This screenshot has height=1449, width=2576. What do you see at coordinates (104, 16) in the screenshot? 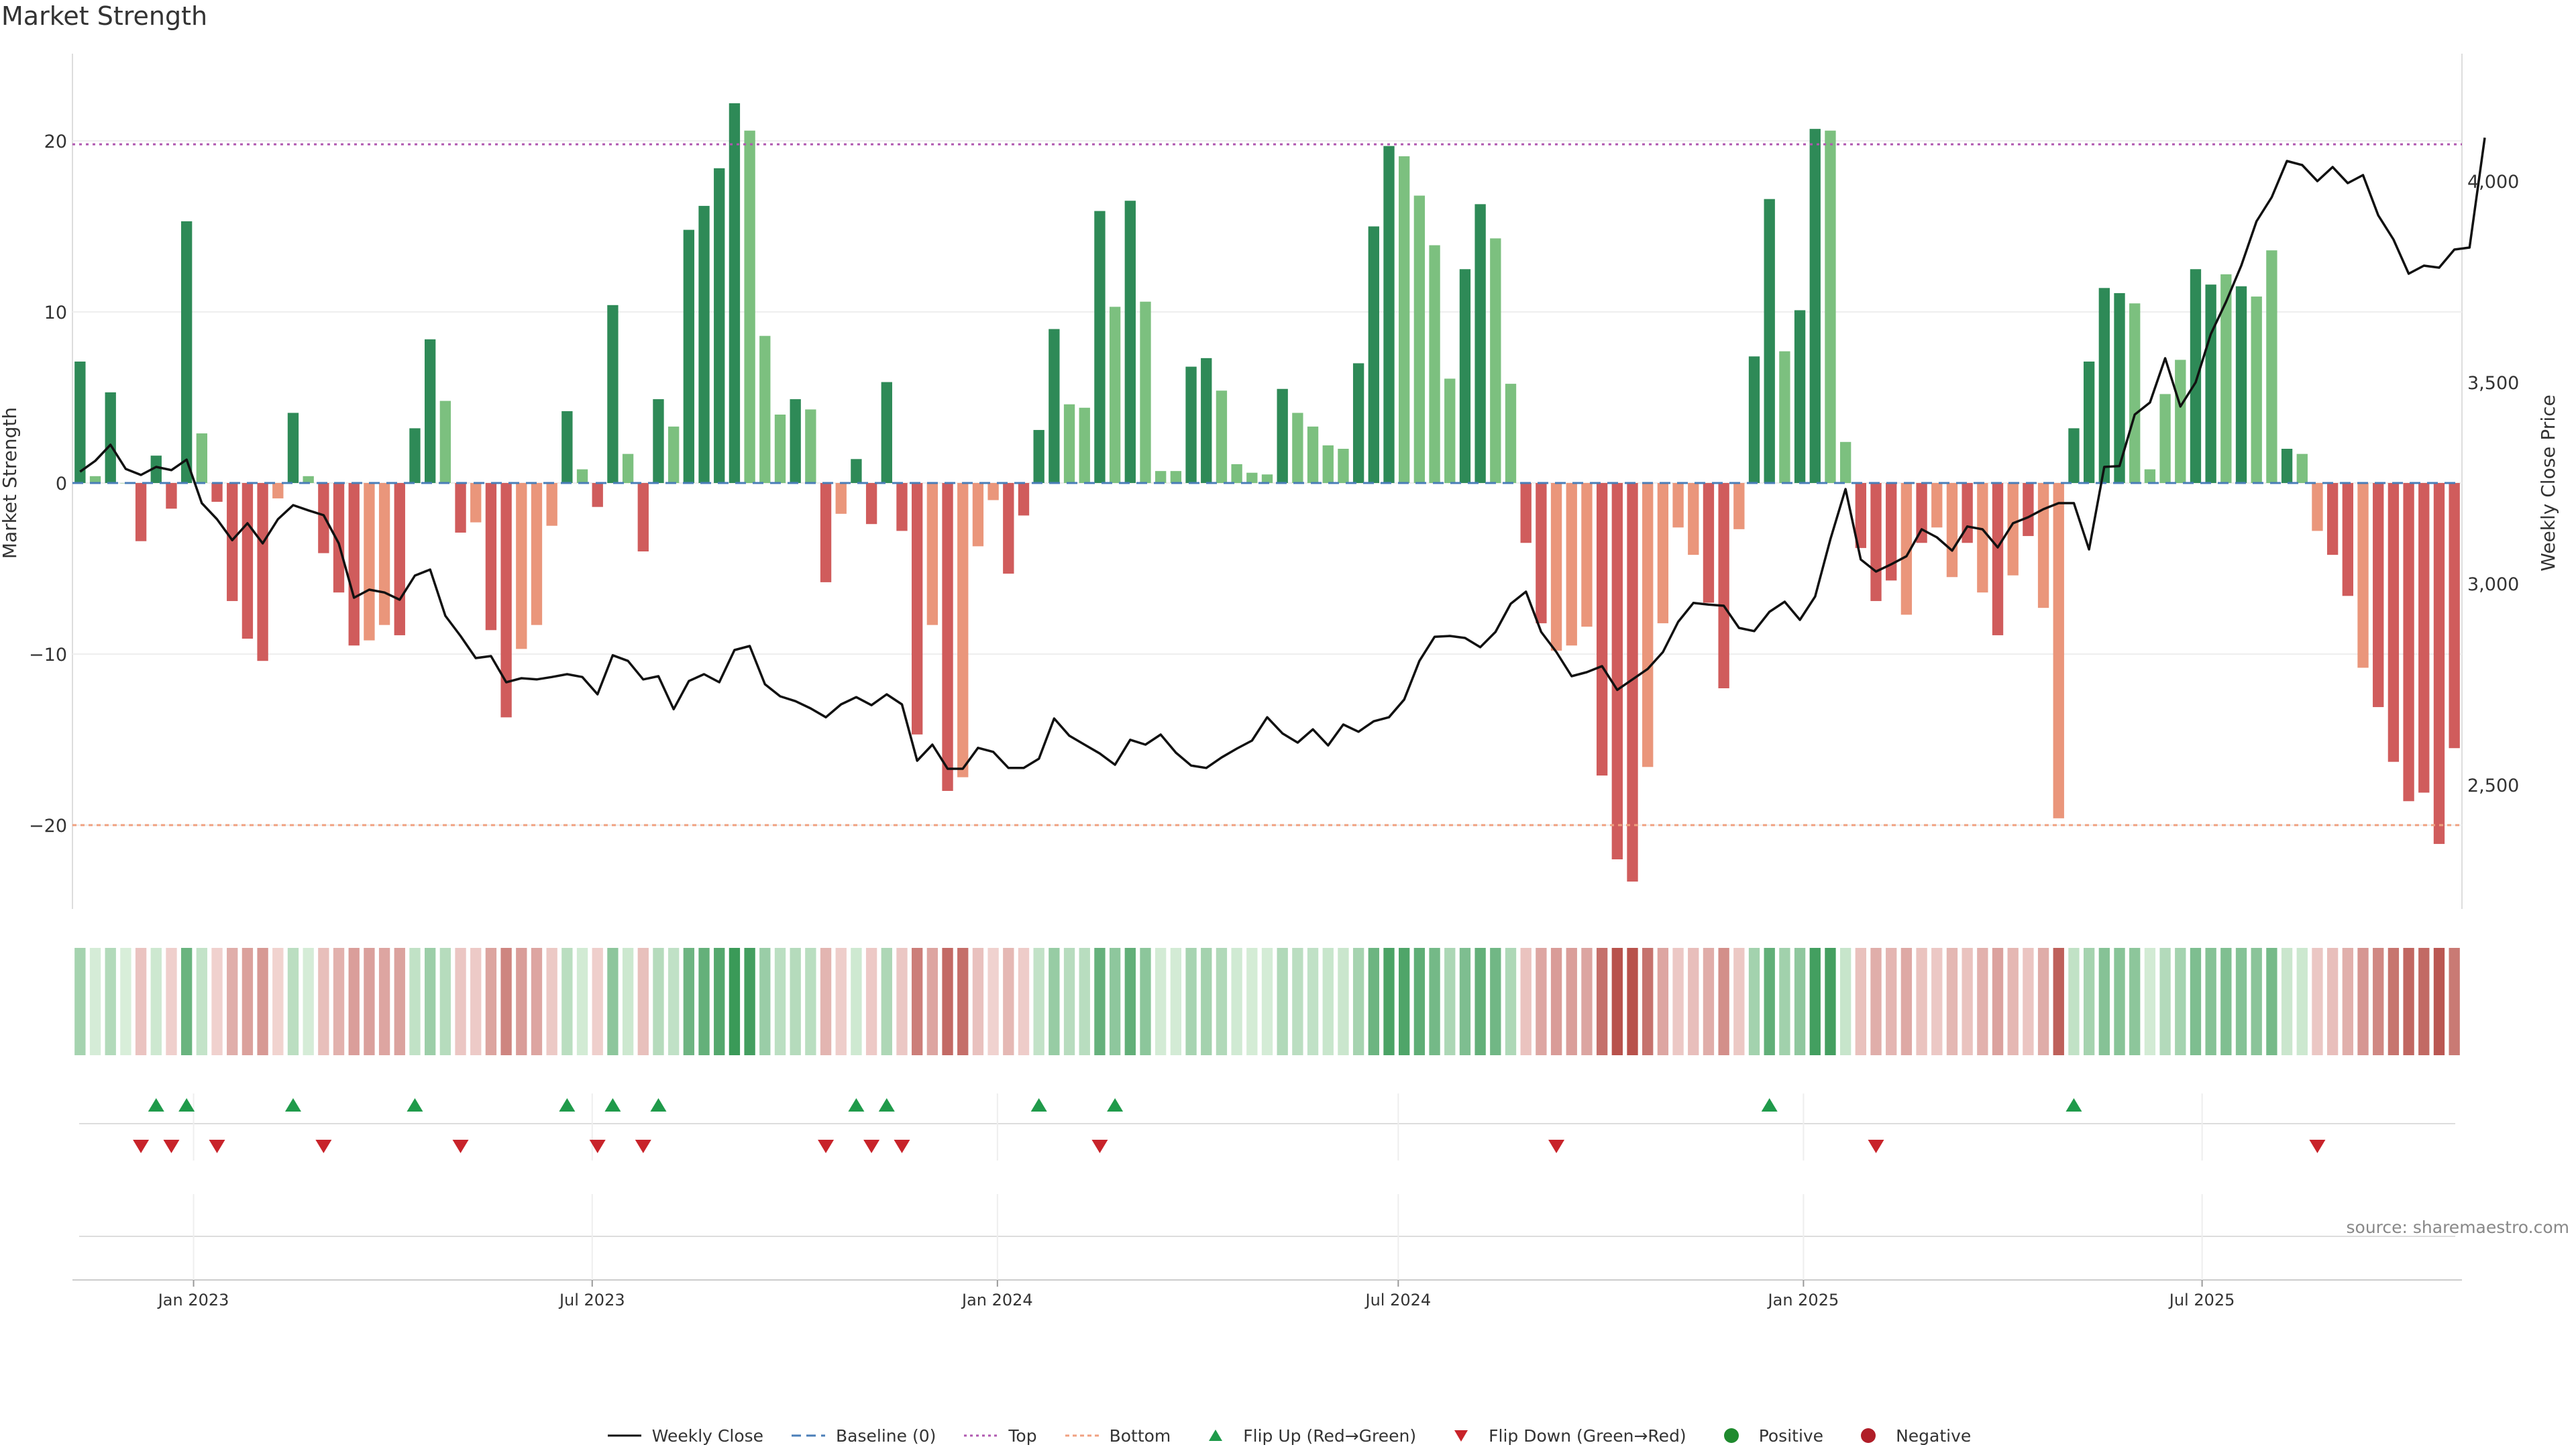
I see `chart-title: Market Strength` at bounding box center [104, 16].